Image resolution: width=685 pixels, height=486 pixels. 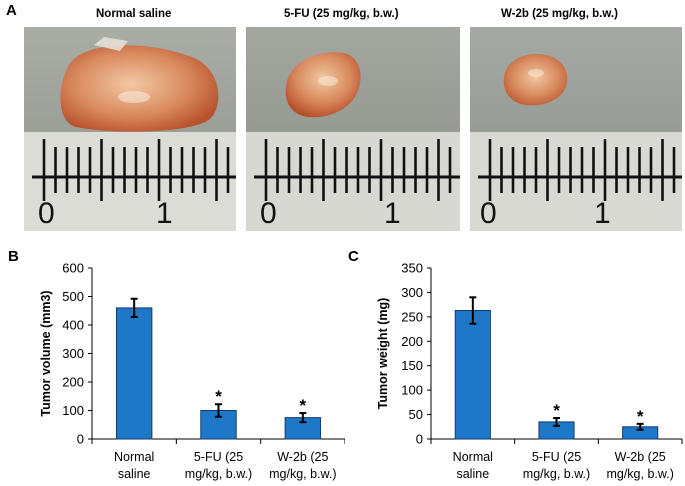 I want to click on y-tick-label: 150, so click(x=412, y=365).